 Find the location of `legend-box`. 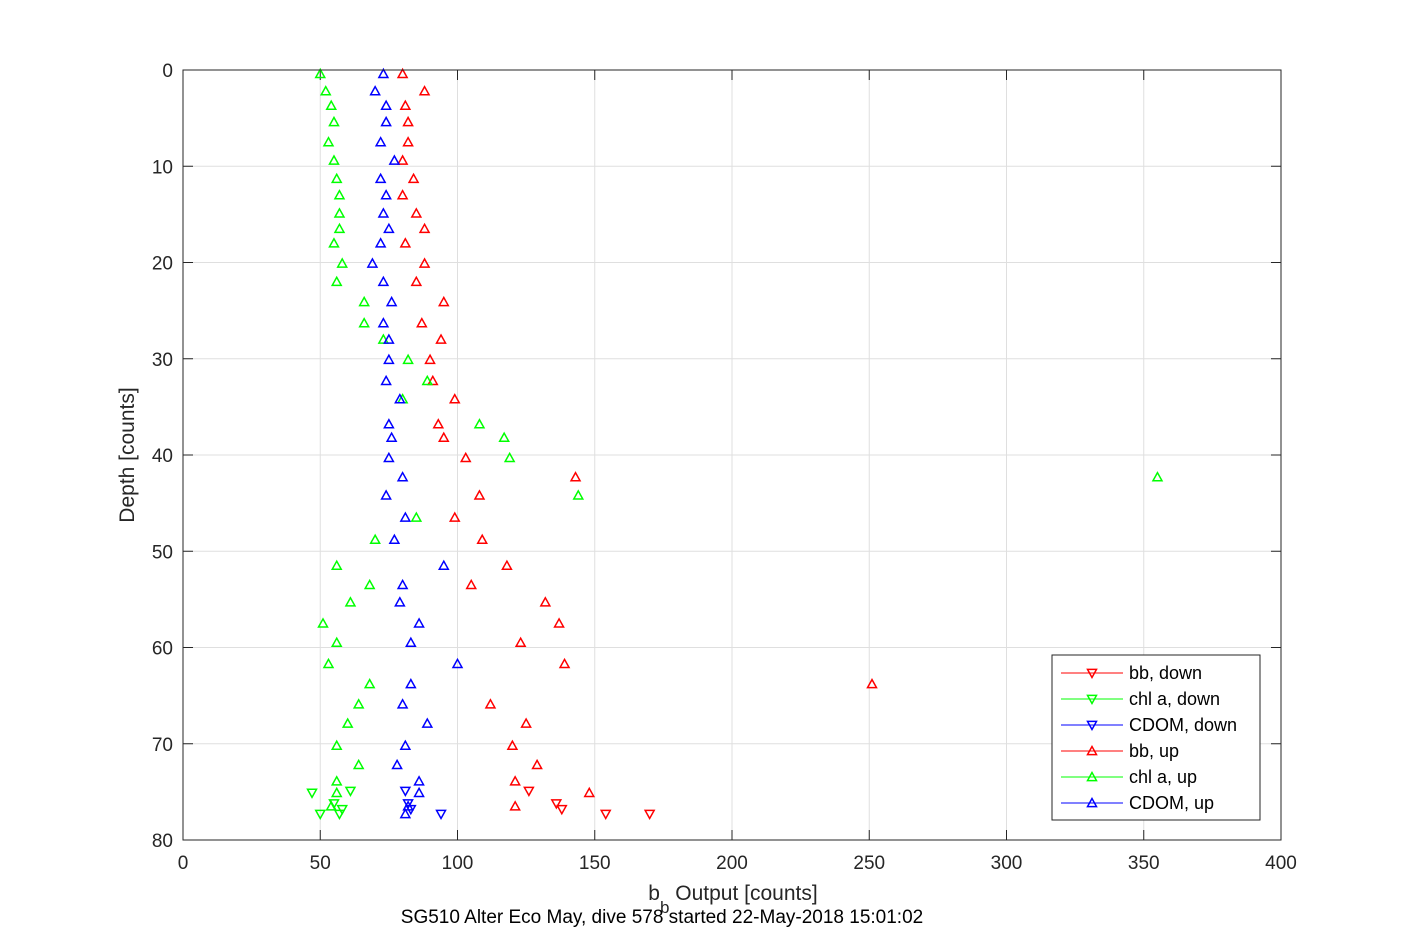

legend-box is located at coordinates (1156, 737).